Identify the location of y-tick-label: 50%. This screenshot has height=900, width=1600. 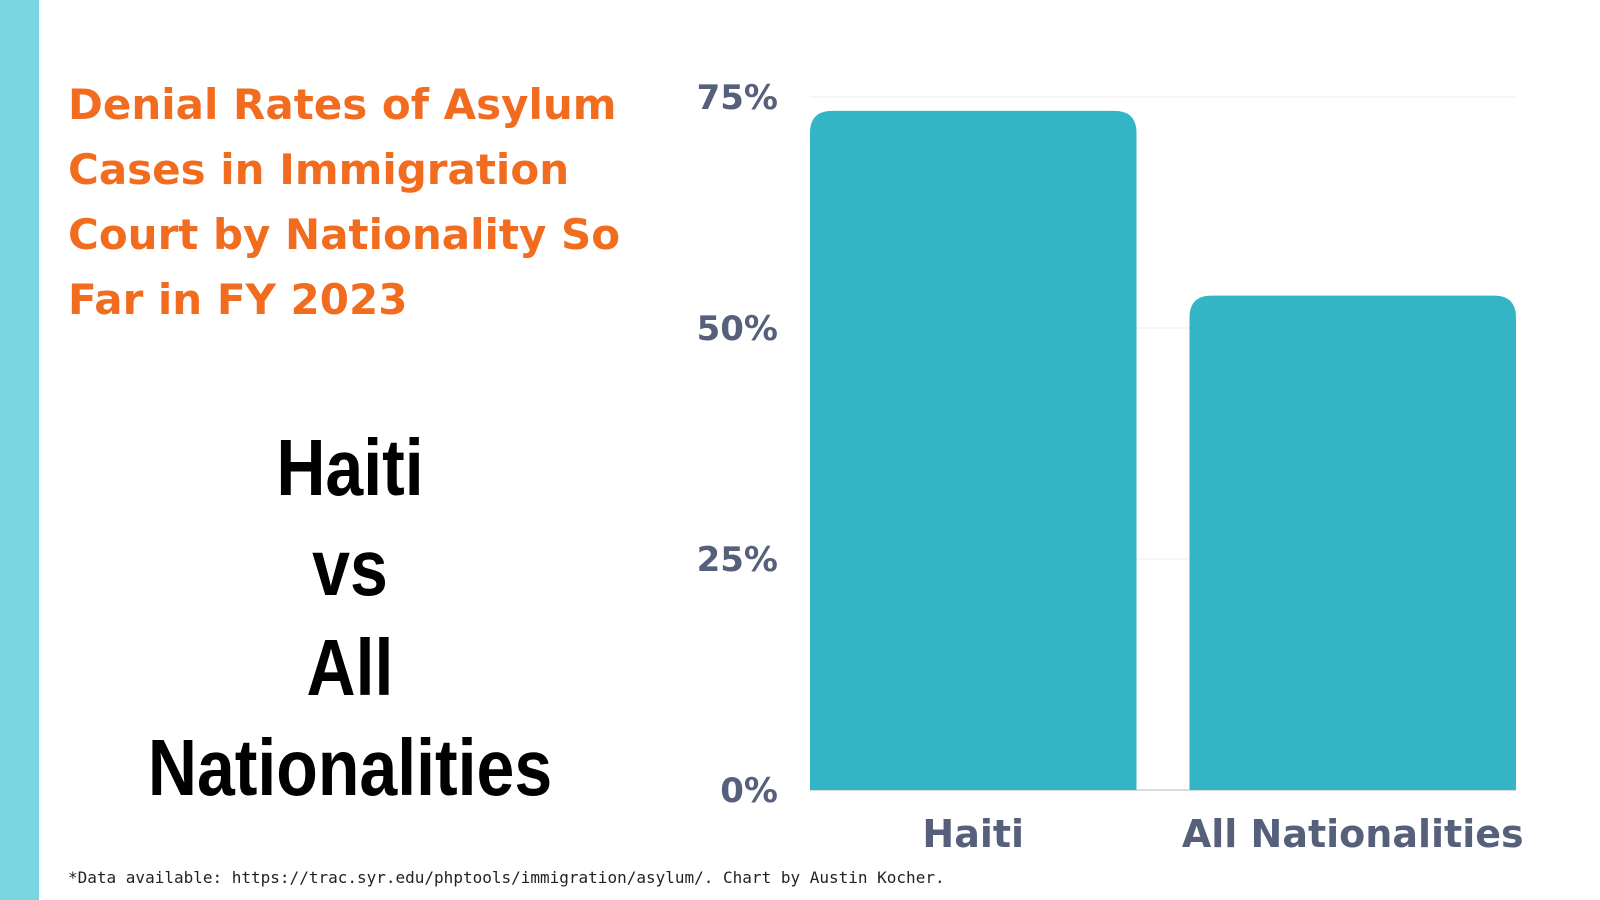
(737, 329).